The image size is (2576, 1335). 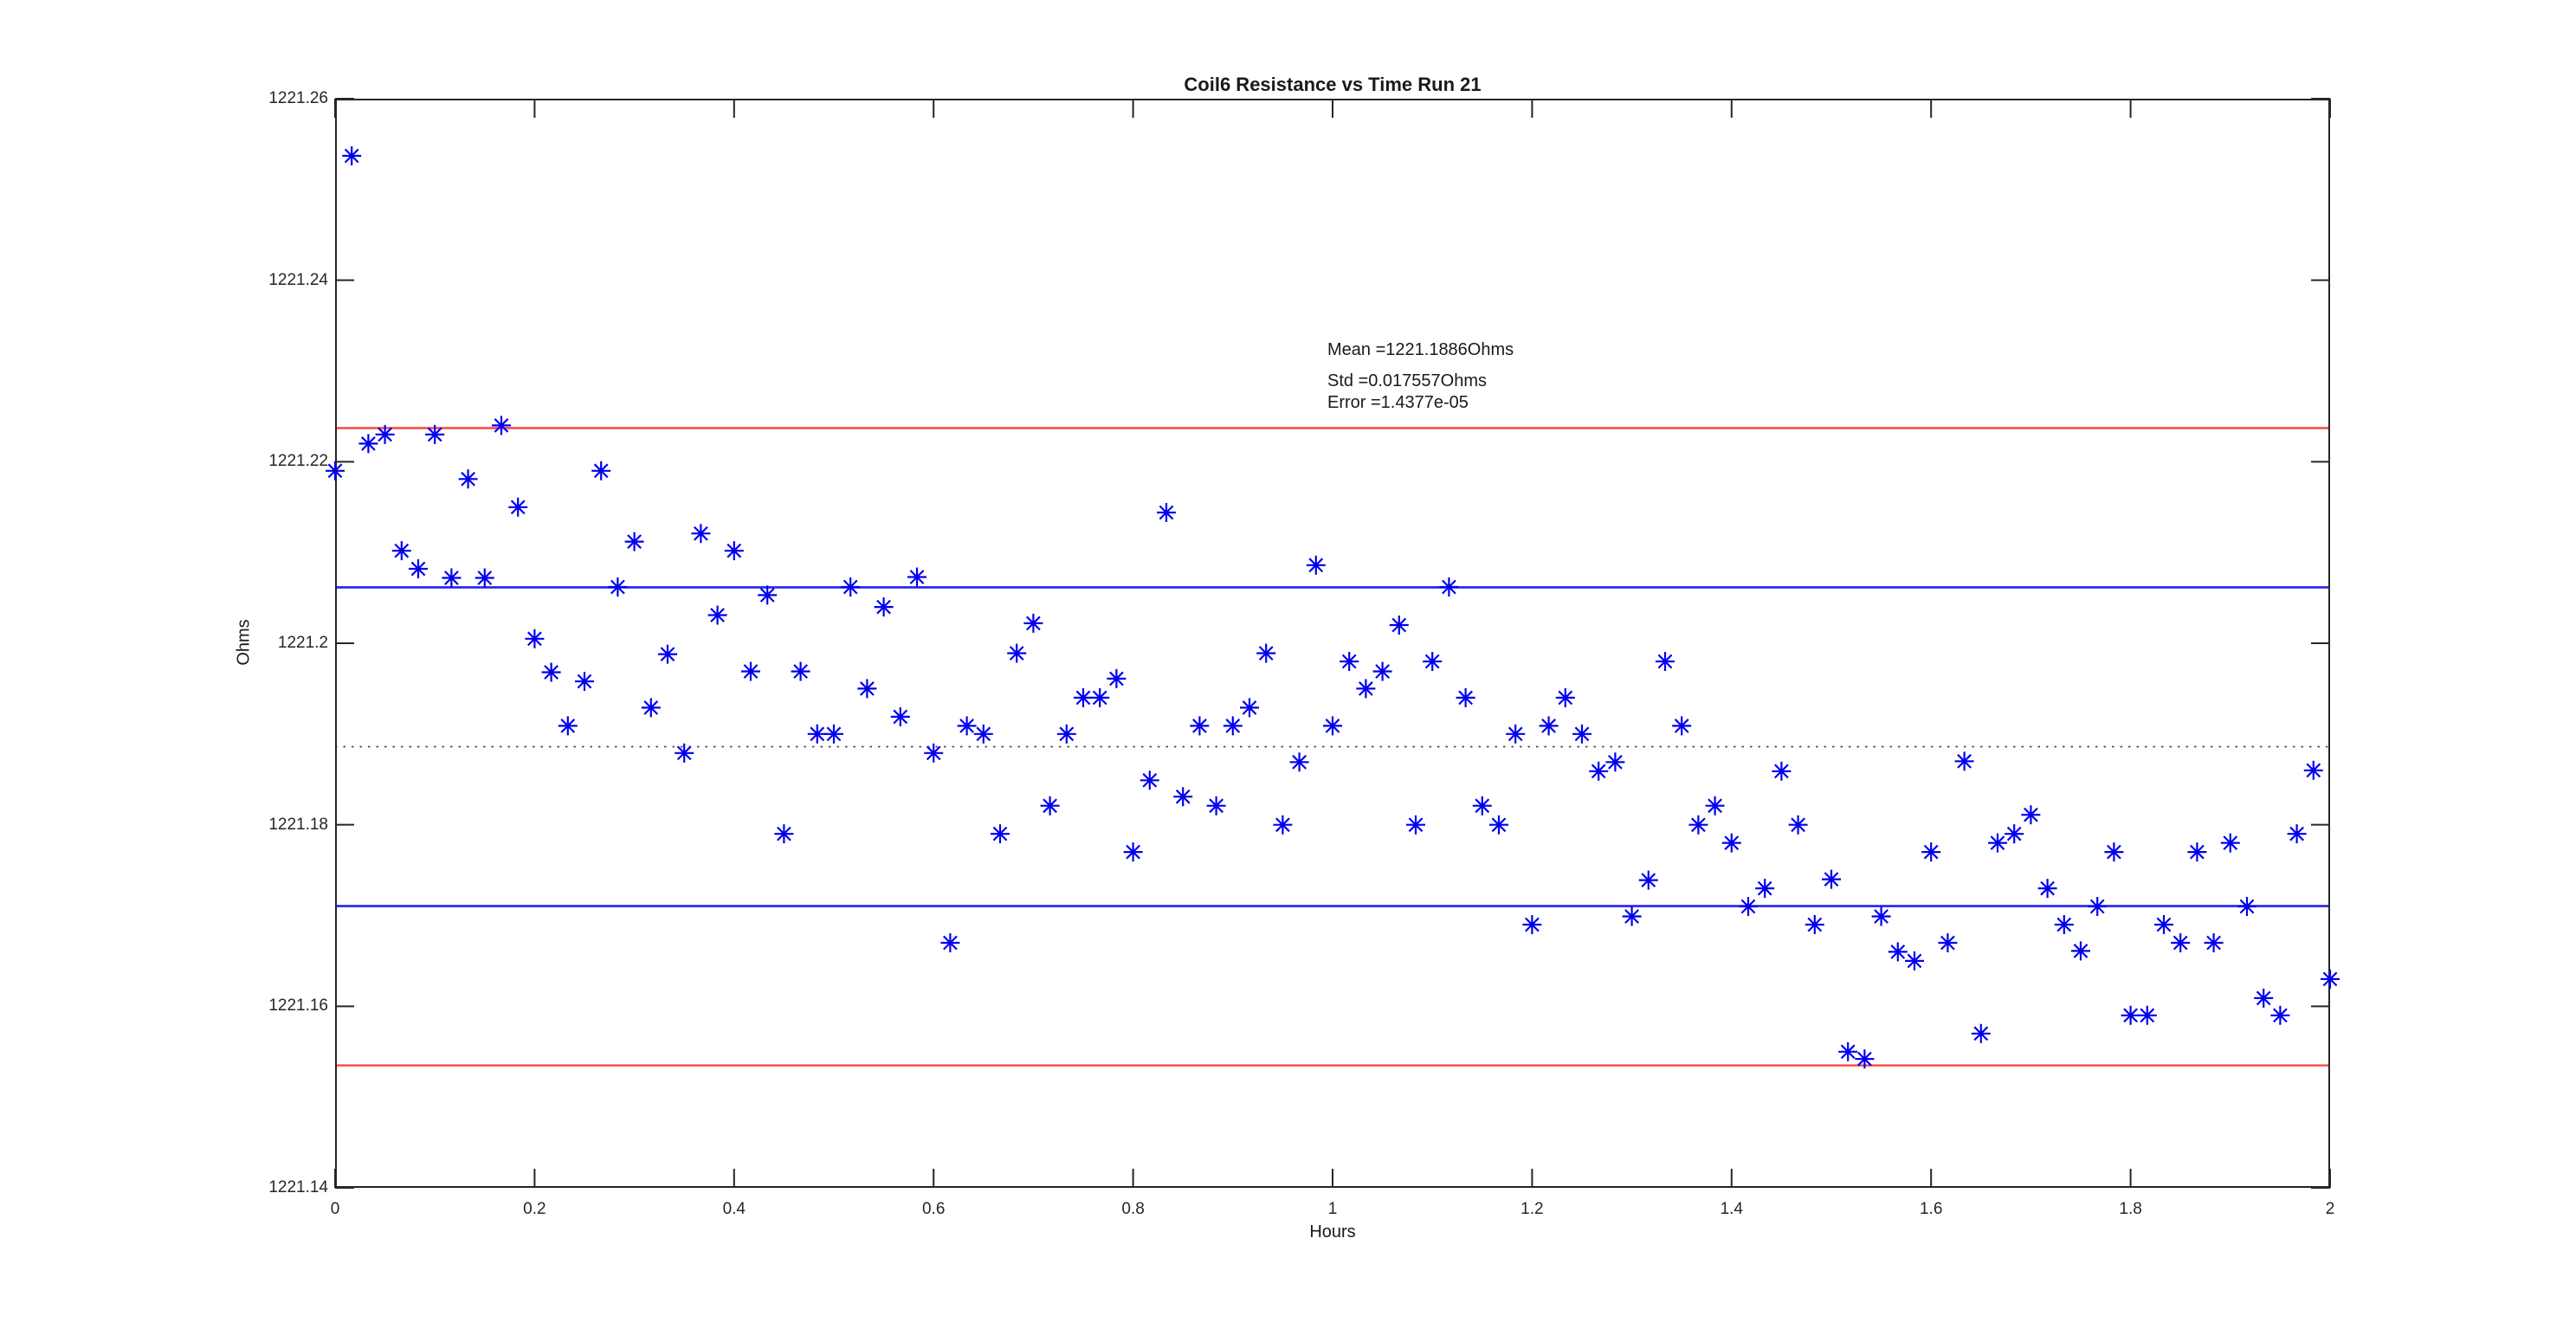 I want to click on y-tick-label: 1221.26, so click(x=298, y=98).